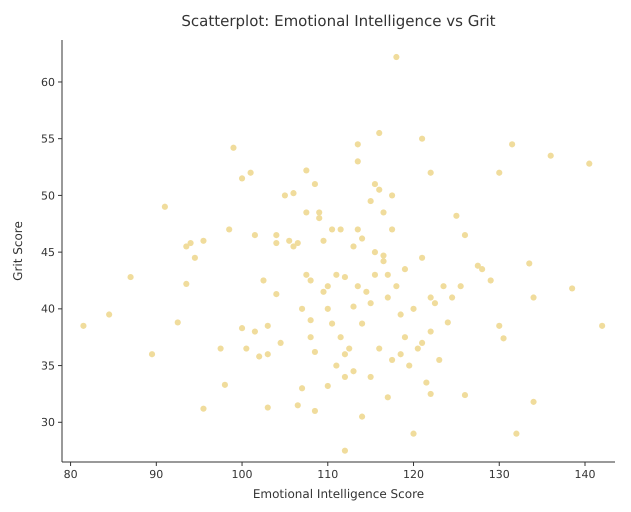 This screenshot has width=631, height=512. What do you see at coordinates (338, 494) in the screenshot?
I see `x-axis-title: Emotional Intelligence Score` at bounding box center [338, 494].